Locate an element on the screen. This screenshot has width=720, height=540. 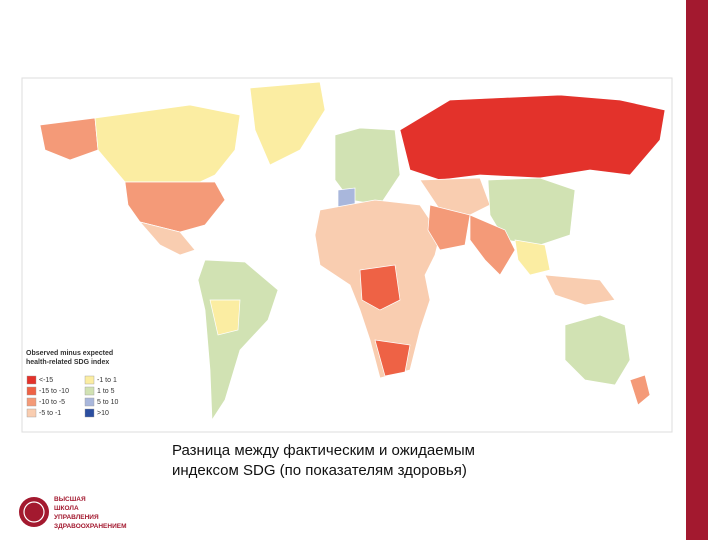
legend-label: 5 to 10 is located at coordinates (108, 402).